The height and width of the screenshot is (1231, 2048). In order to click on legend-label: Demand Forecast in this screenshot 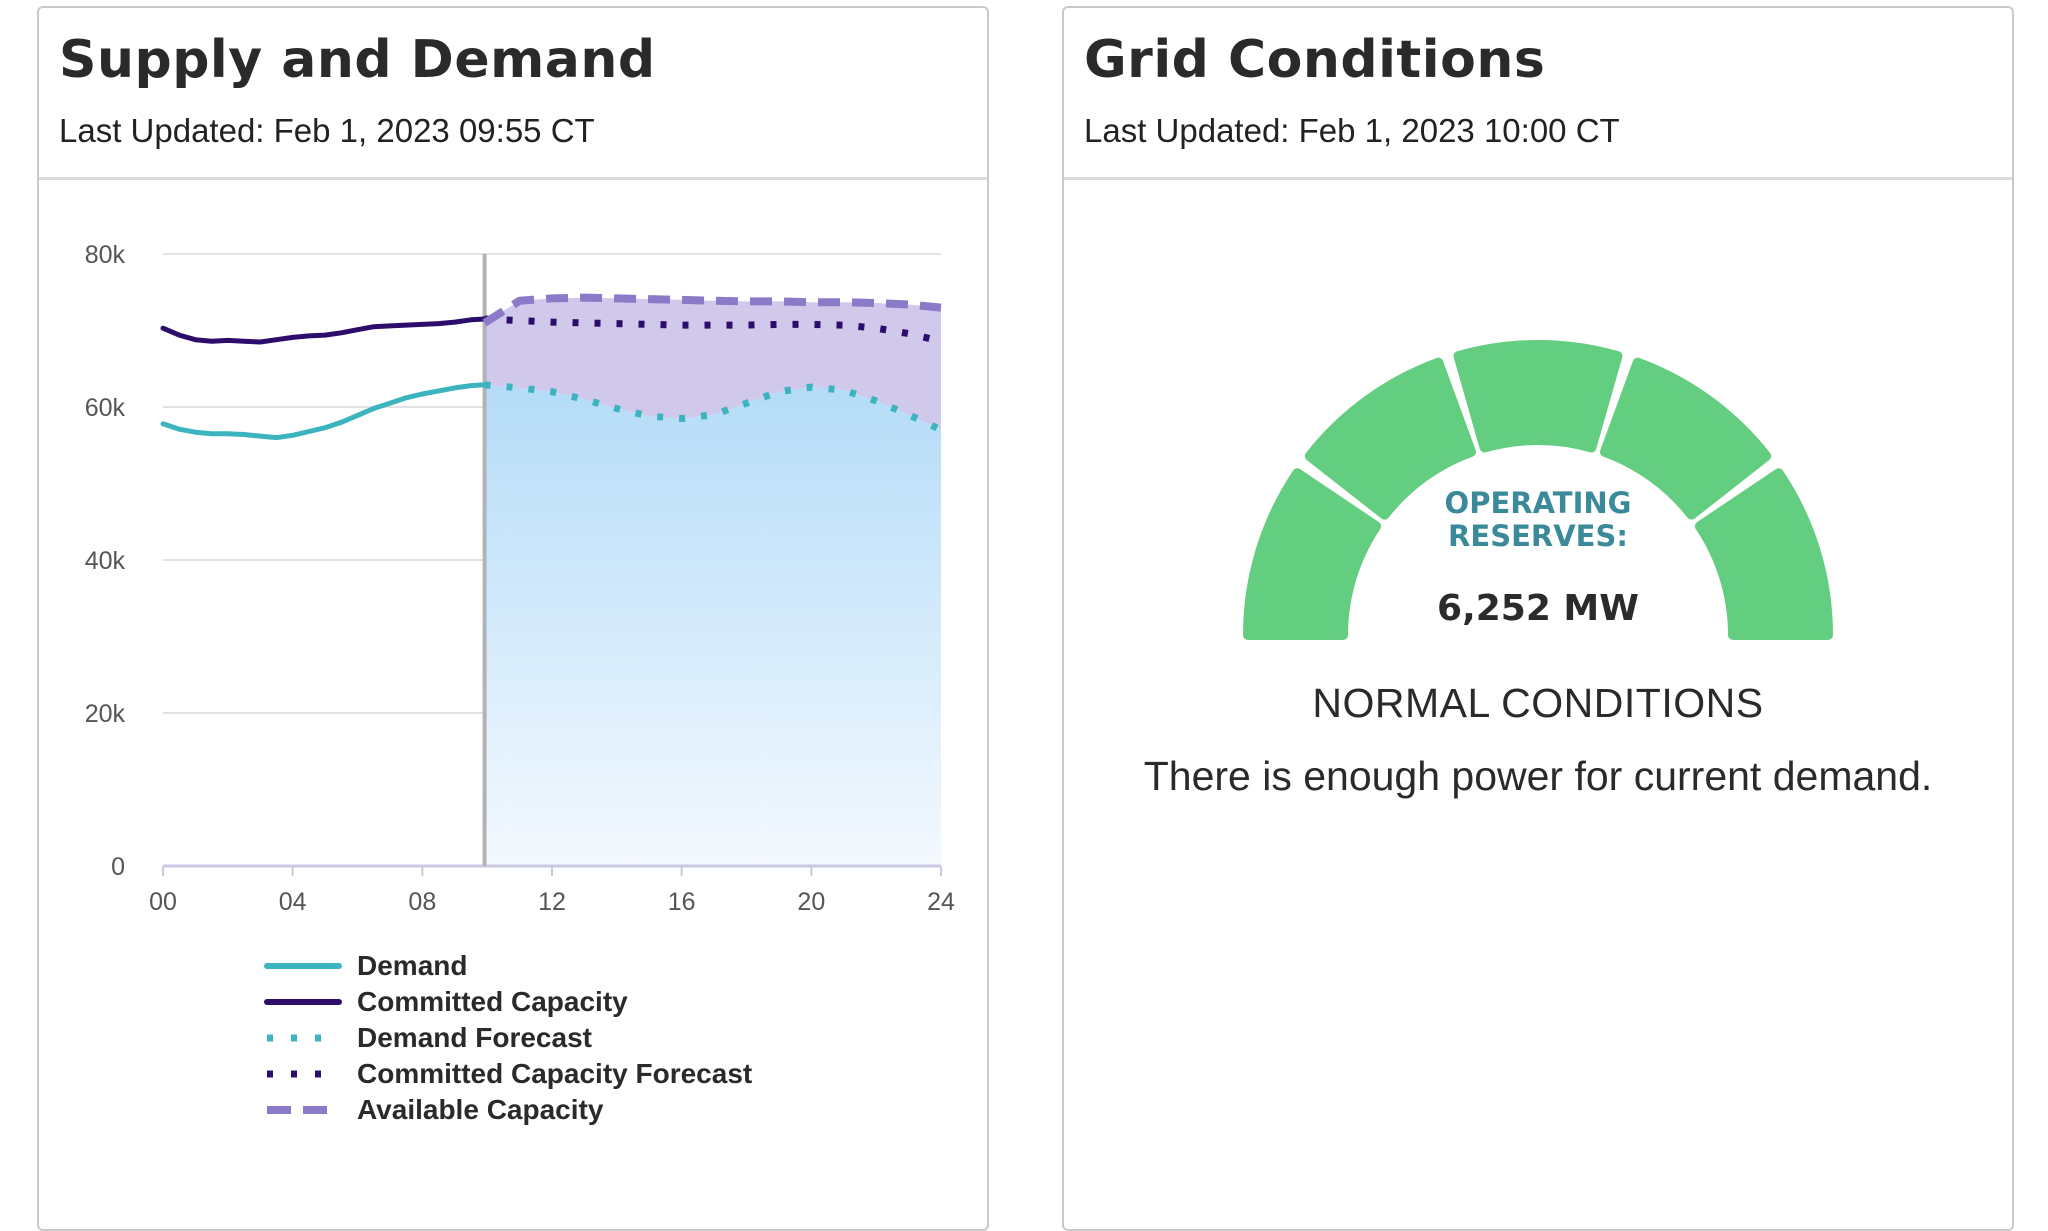, I will do `click(474, 1037)`.